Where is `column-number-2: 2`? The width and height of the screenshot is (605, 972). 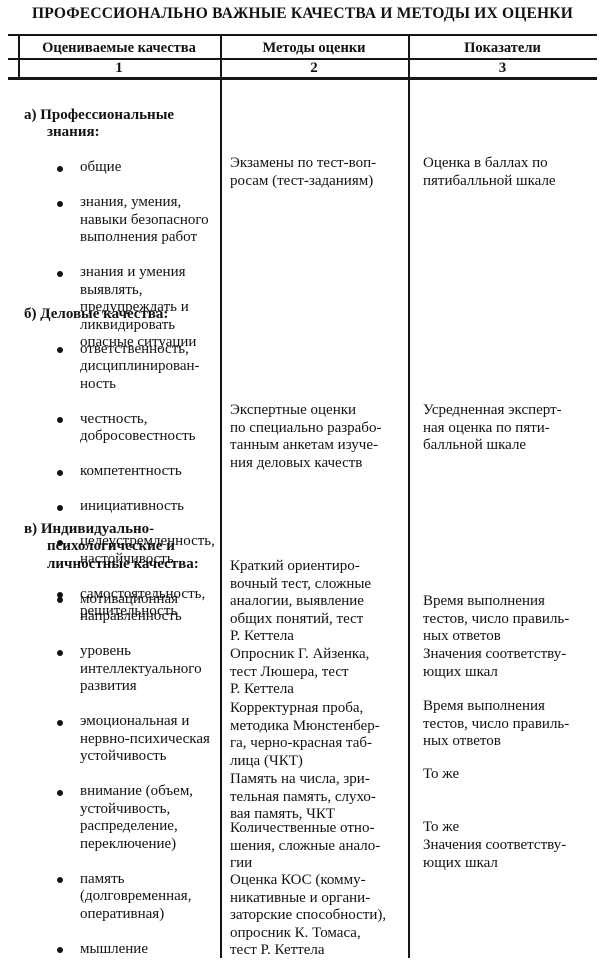
column-number-2: 2 is located at coordinates (314, 67).